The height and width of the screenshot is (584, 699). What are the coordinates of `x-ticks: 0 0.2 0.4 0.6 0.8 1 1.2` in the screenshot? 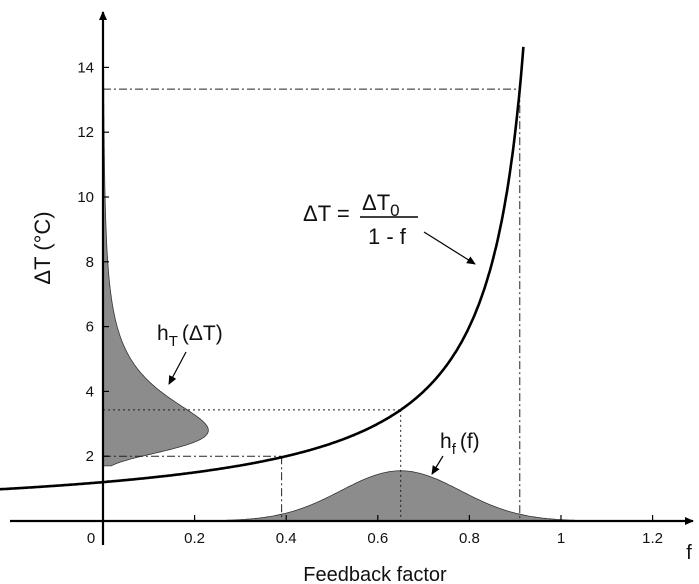 It's located at (375, 531).